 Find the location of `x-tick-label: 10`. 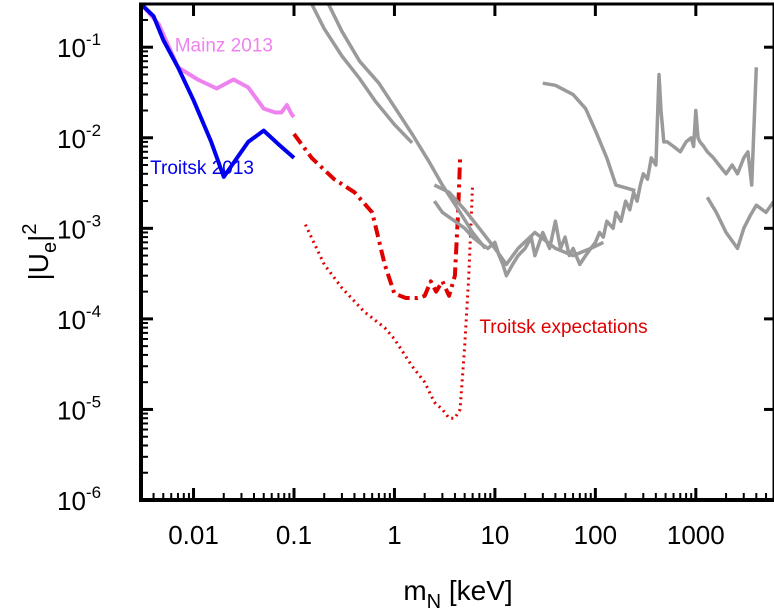

x-tick-label: 10 is located at coordinates (494, 535).